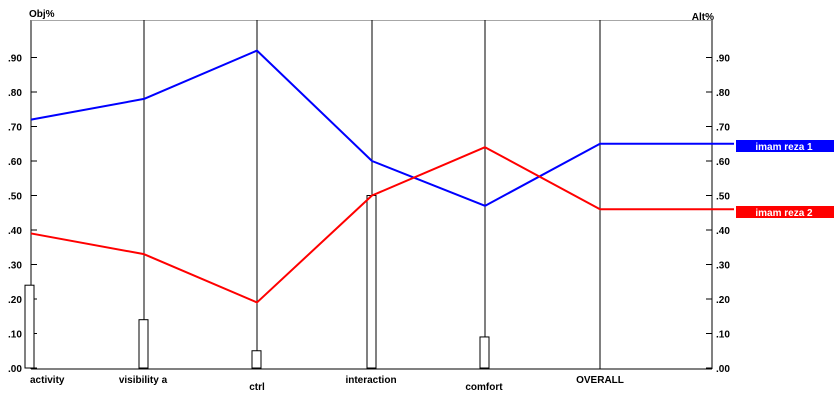 The image size is (834, 399). I want to click on right-tick-label: .50, so click(723, 197).